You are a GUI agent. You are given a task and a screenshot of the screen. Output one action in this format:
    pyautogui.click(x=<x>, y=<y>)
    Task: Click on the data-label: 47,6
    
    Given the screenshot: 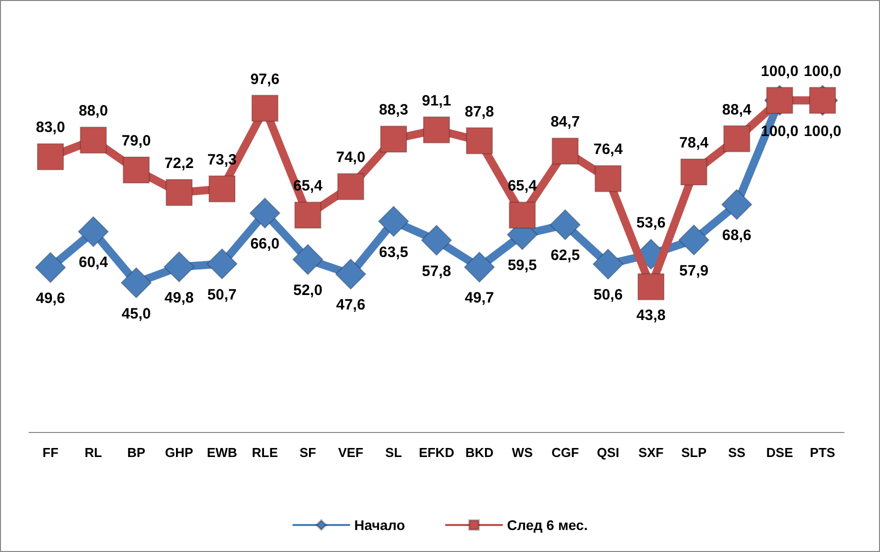 What is the action you would take?
    pyautogui.click(x=351, y=305)
    